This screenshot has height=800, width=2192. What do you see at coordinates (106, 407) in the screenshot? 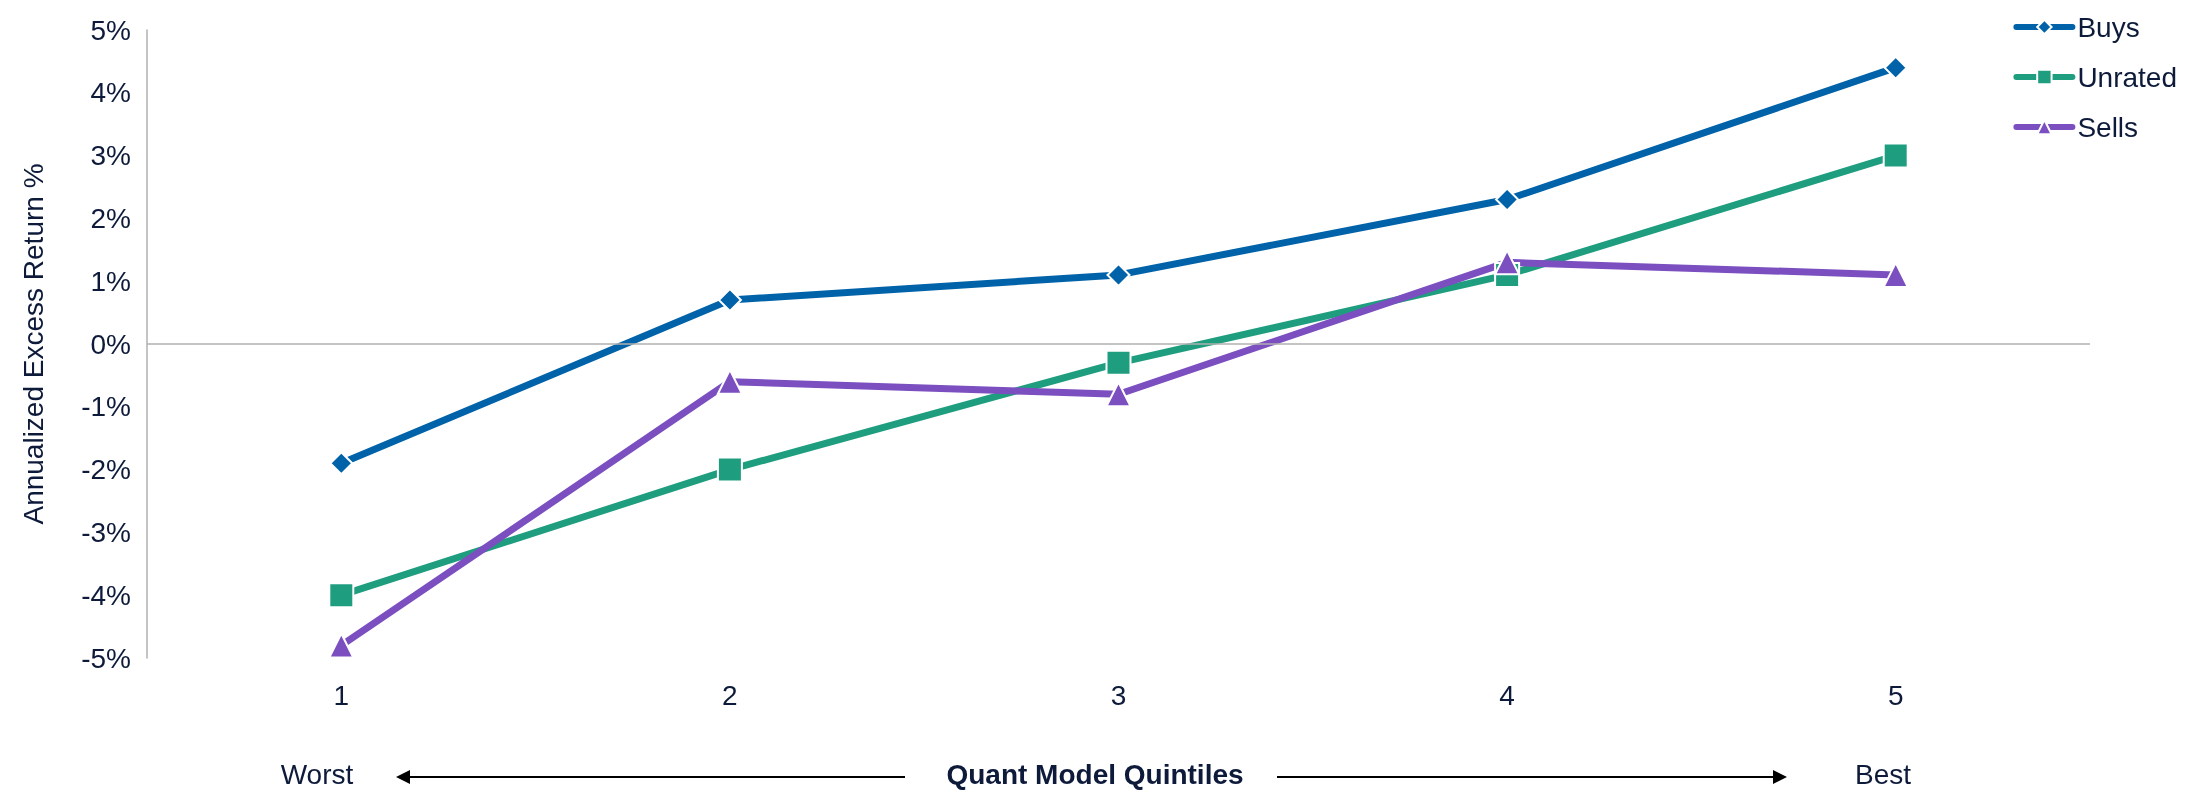
I see `y-tick-label: -1%` at bounding box center [106, 407].